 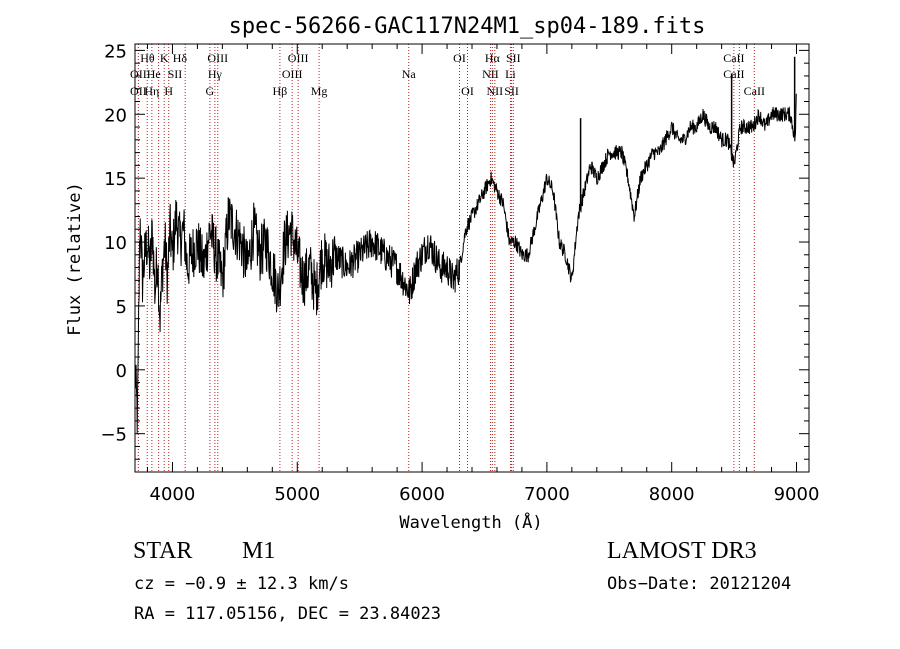 What do you see at coordinates (422, 494) in the screenshot?
I see `x-tick-label: 6000` at bounding box center [422, 494].